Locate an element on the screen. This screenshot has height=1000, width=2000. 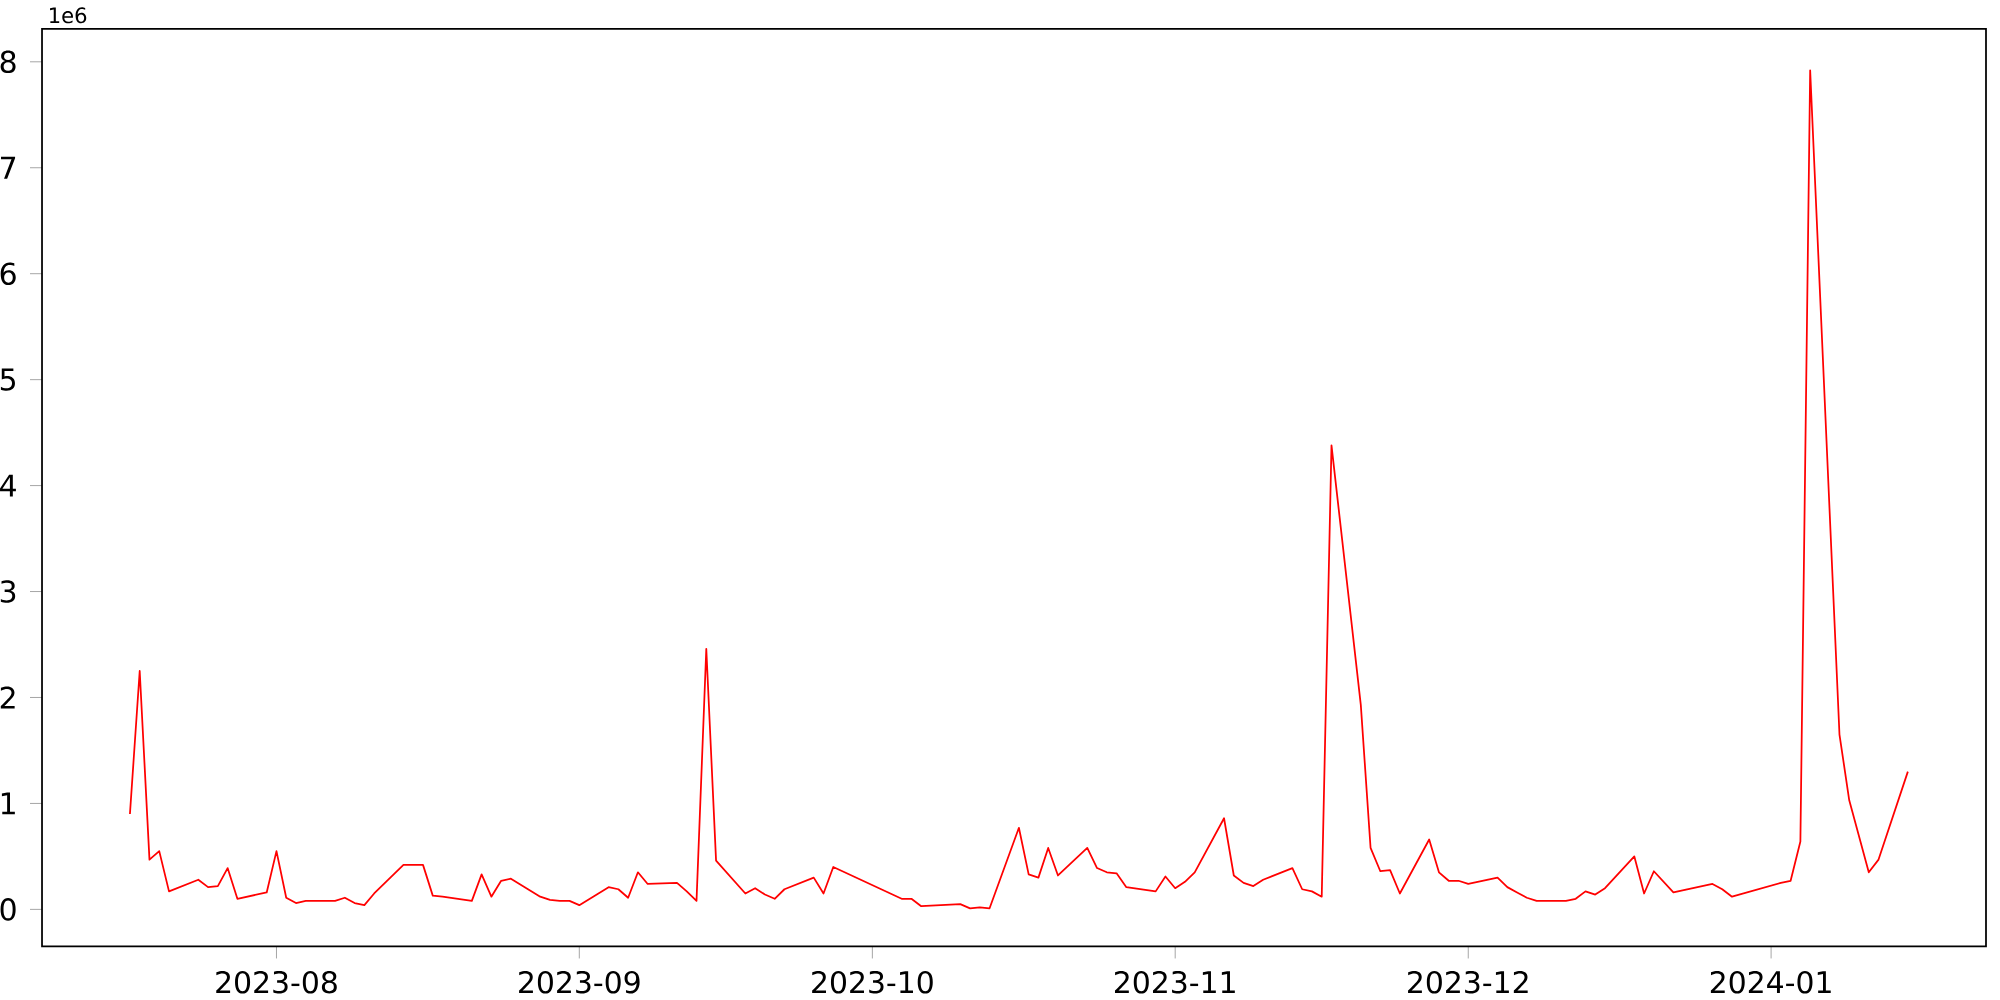
text: 1e6 is located at coordinates (68, 15).